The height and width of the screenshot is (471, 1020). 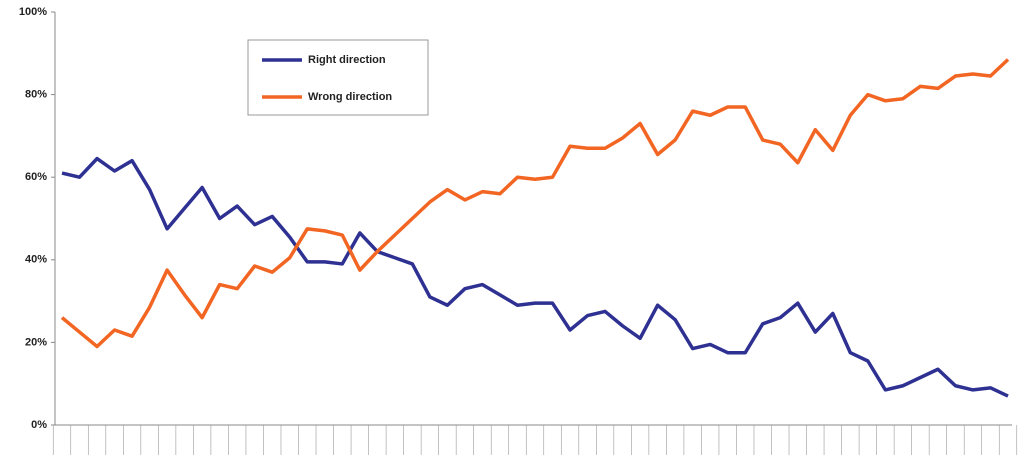 What do you see at coordinates (33, 12) in the screenshot?
I see `y-tick-label: 100%` at bounding box center [33, 12].